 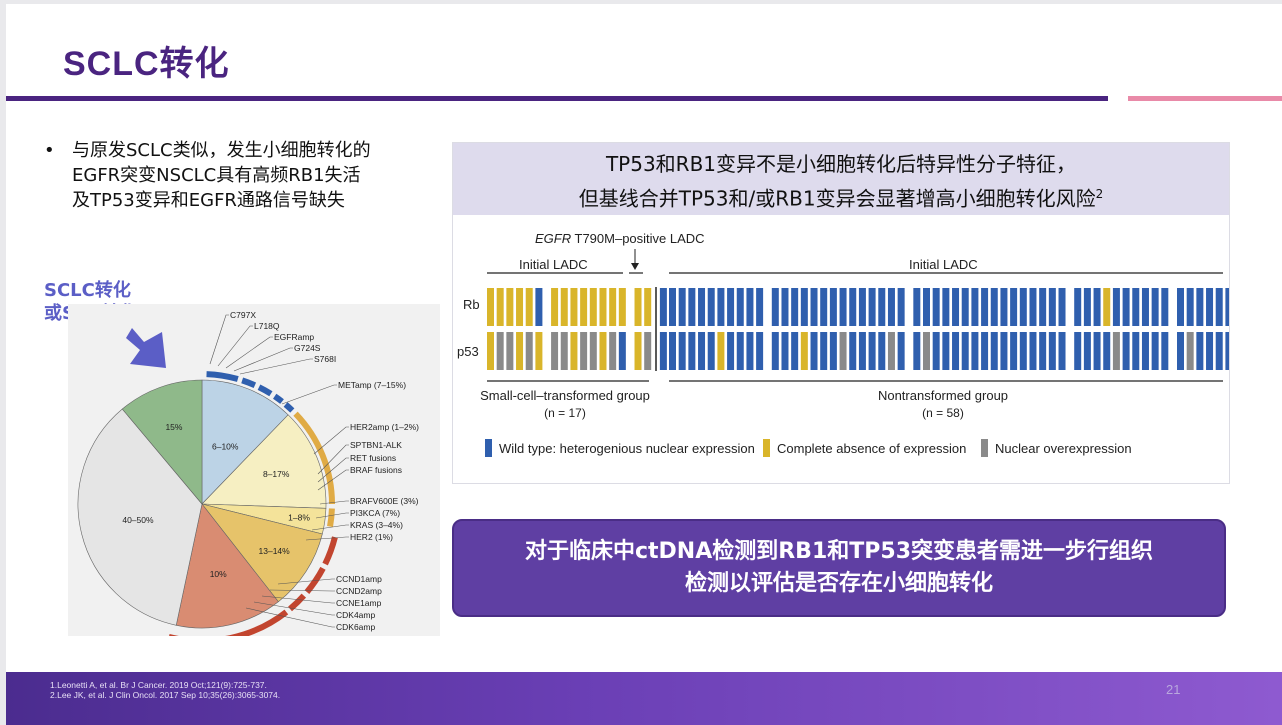 I want to click on figure-header-line-2-text: 但基线合并TP53和/或RB1变异会显著增高小细胞转化风险, so click(x=837, y=198).